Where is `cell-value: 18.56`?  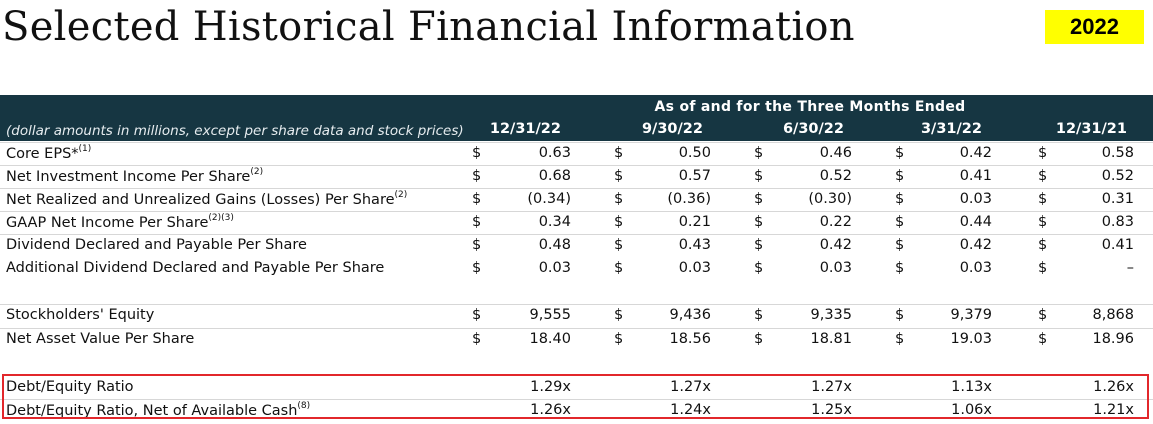 cell-value: 18.56 is located at coordinates (690, 339).